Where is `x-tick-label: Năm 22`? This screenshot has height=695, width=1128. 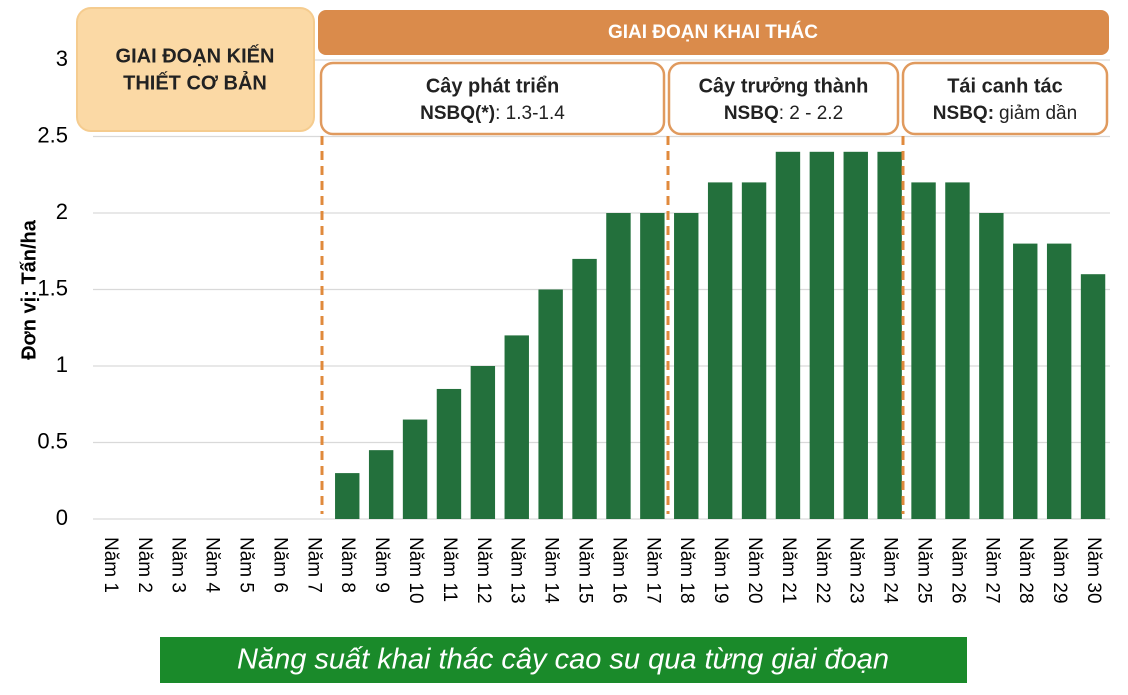 x-tick-label: Năm 22 is located at coordinates (822, 570).